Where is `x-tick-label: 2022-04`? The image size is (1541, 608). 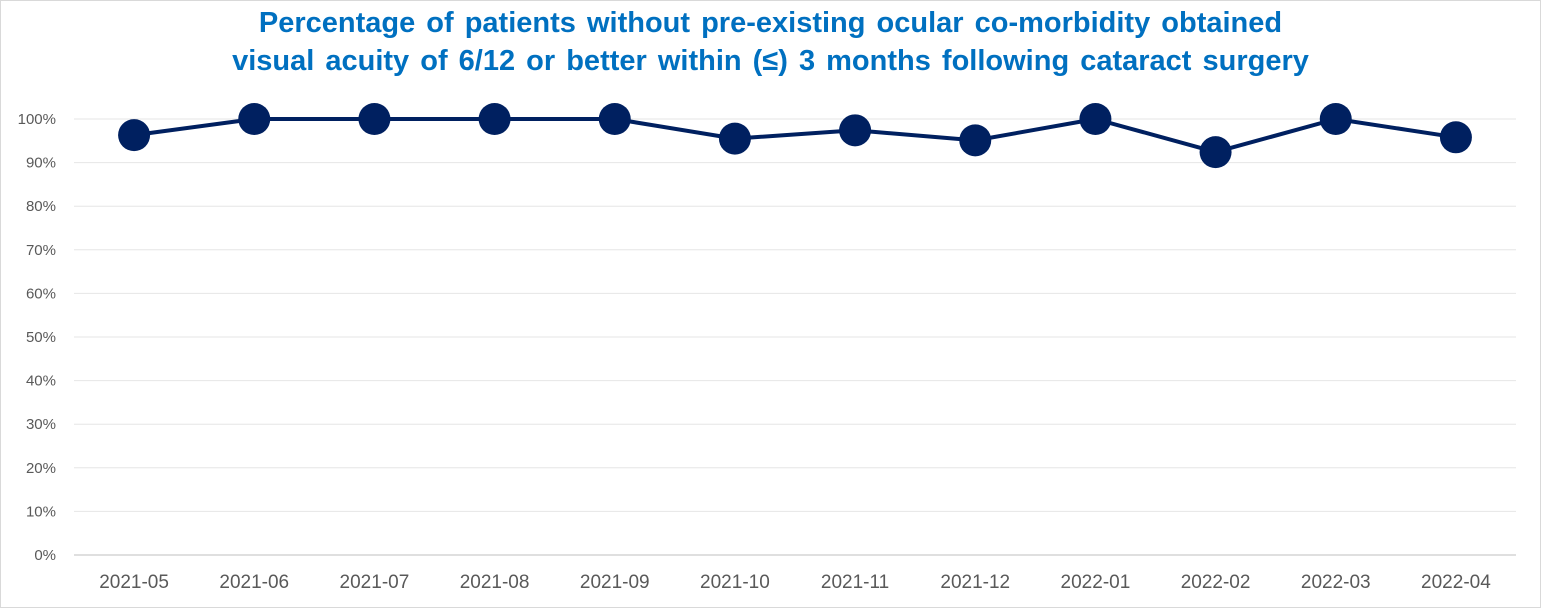 x-tick-label: 2022-04 is located at coordinates (1456, 582).